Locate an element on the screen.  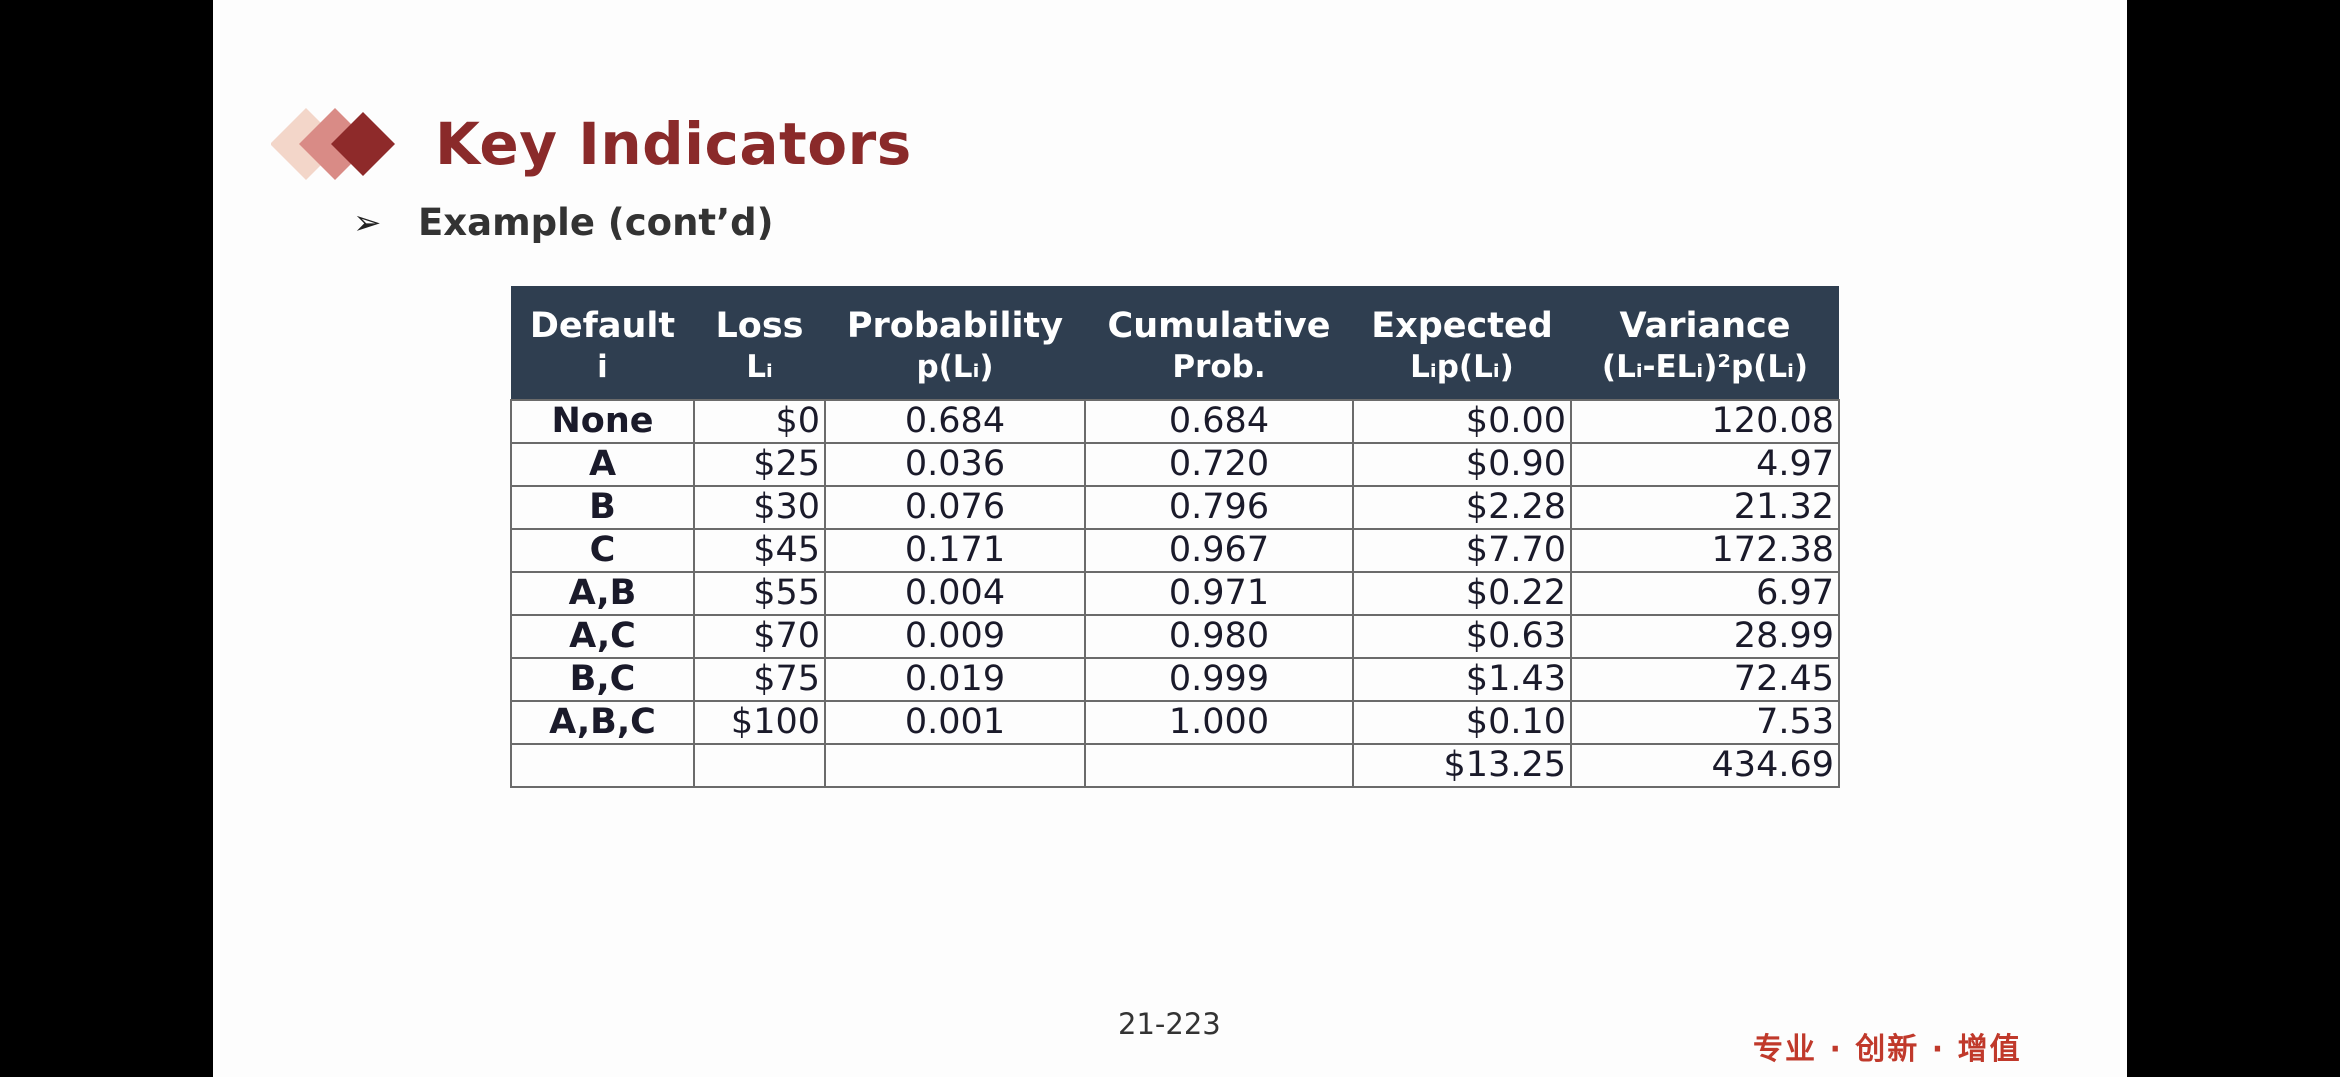
header-default: Default i is located at coordinates (602, 343).